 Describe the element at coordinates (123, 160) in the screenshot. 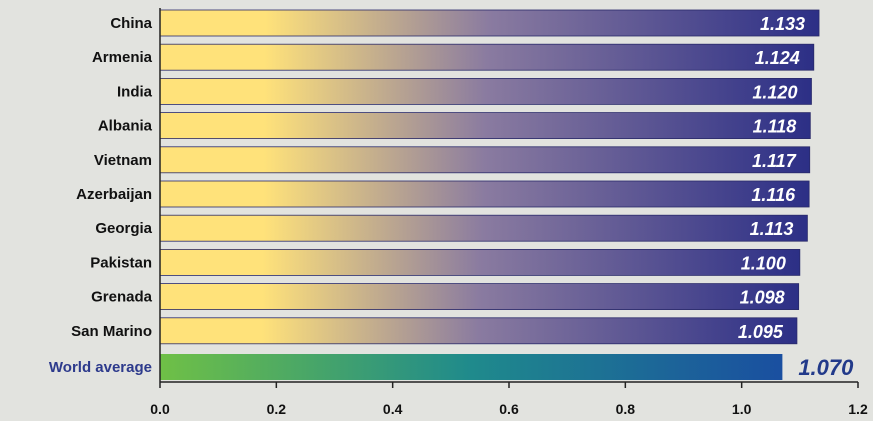

I see `category-label: Vietnam` at that location.